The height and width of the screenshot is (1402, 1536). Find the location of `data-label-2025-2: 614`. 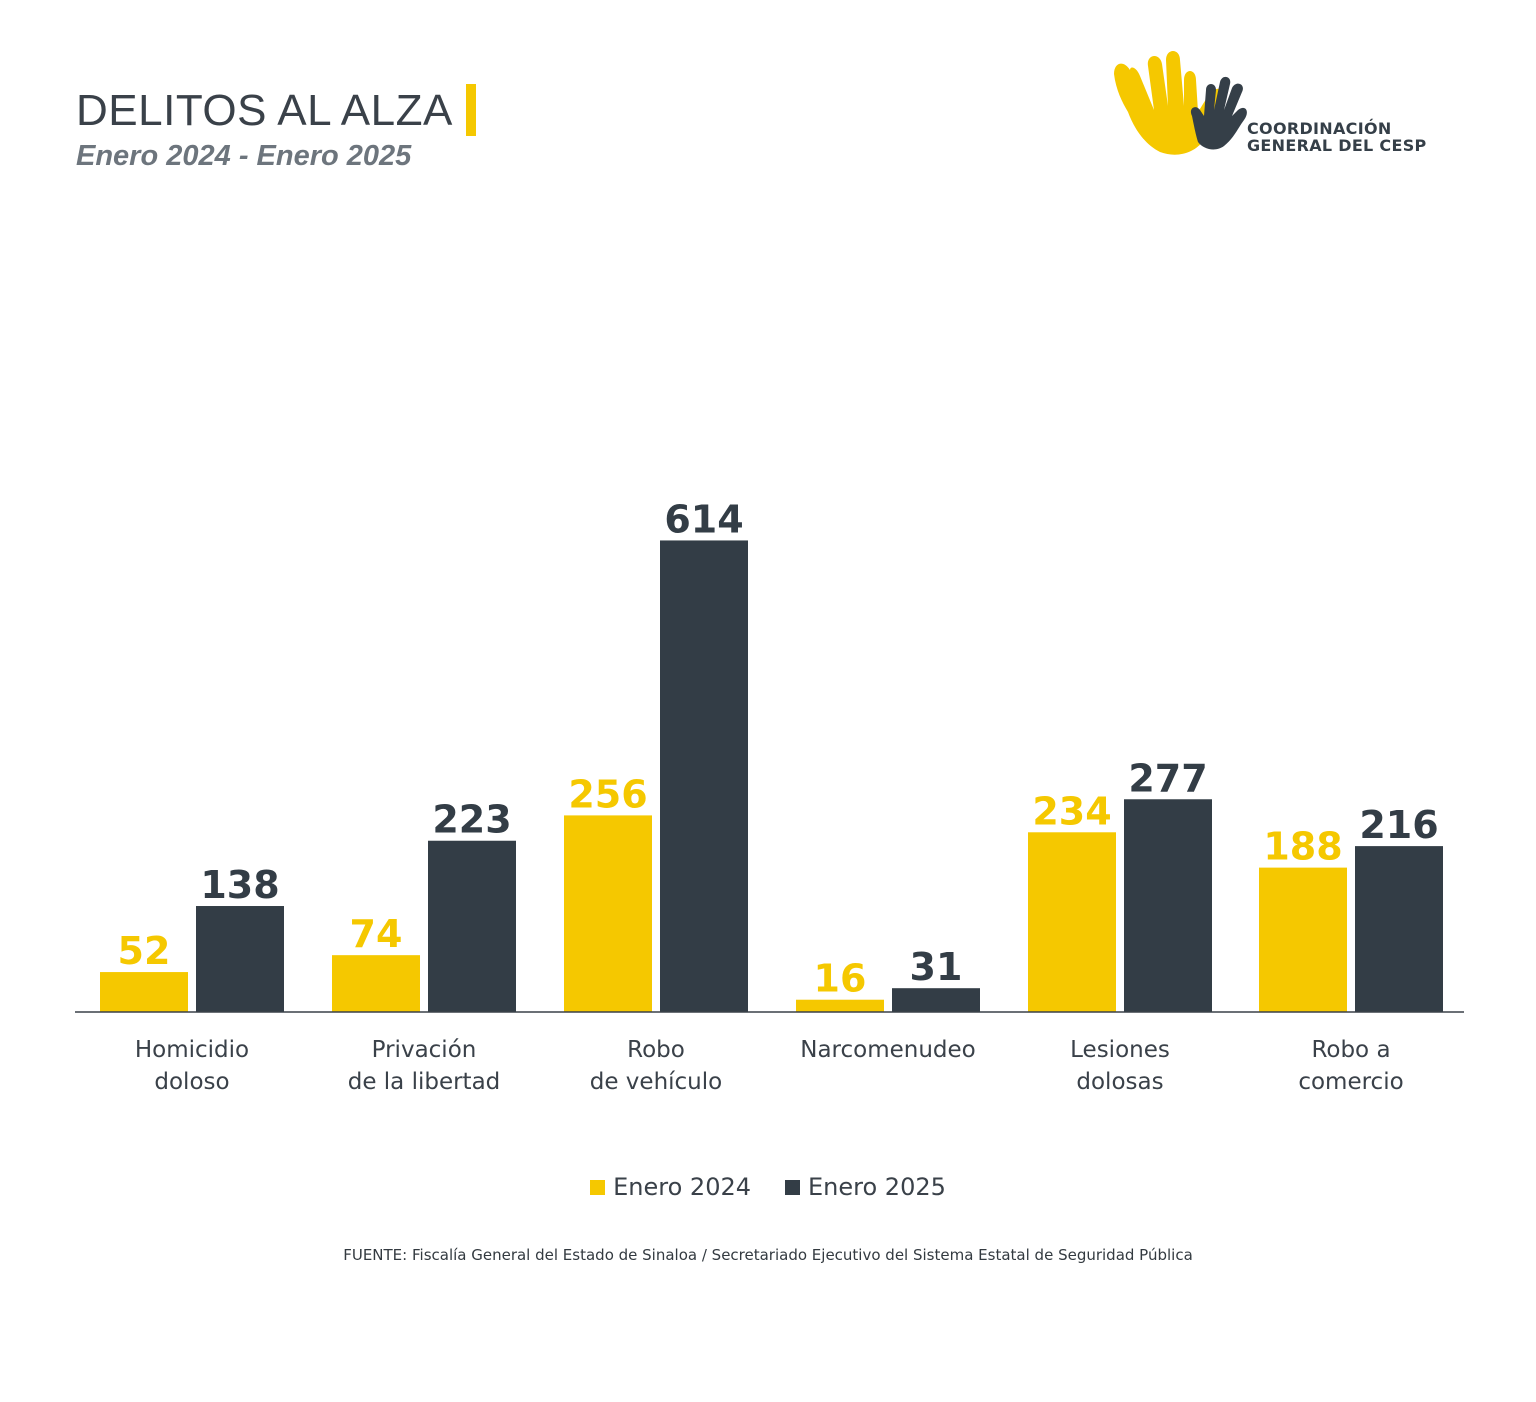

data-label-2025-2: 614 is located at coordinates (703, 519).